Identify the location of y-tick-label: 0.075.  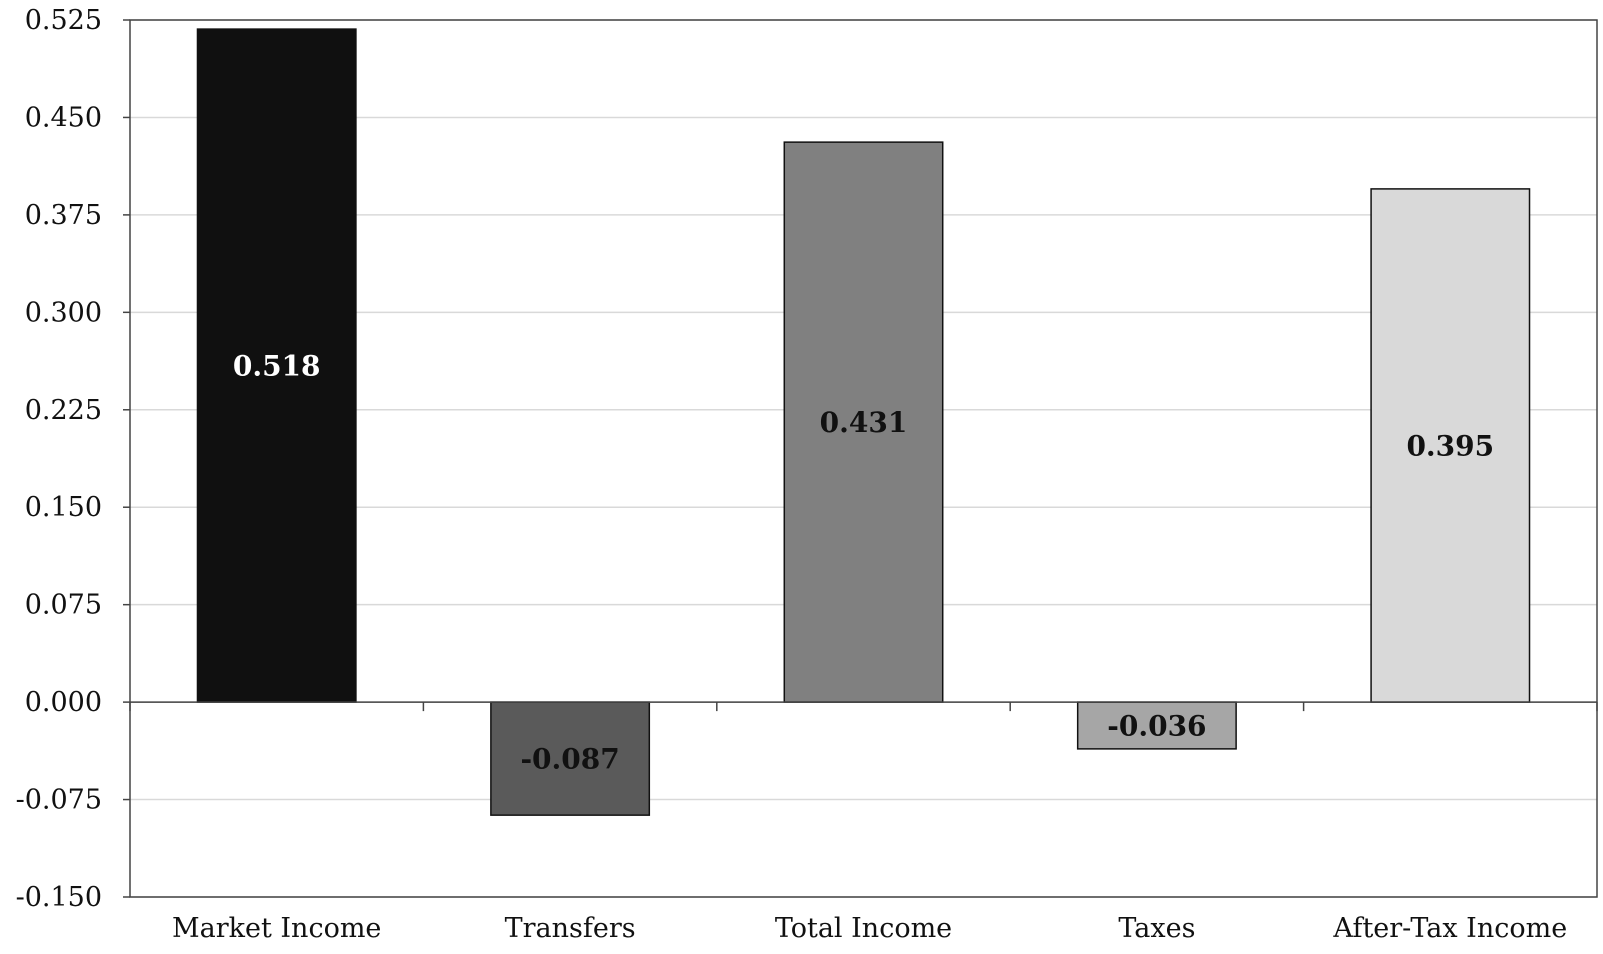
(63, 605).